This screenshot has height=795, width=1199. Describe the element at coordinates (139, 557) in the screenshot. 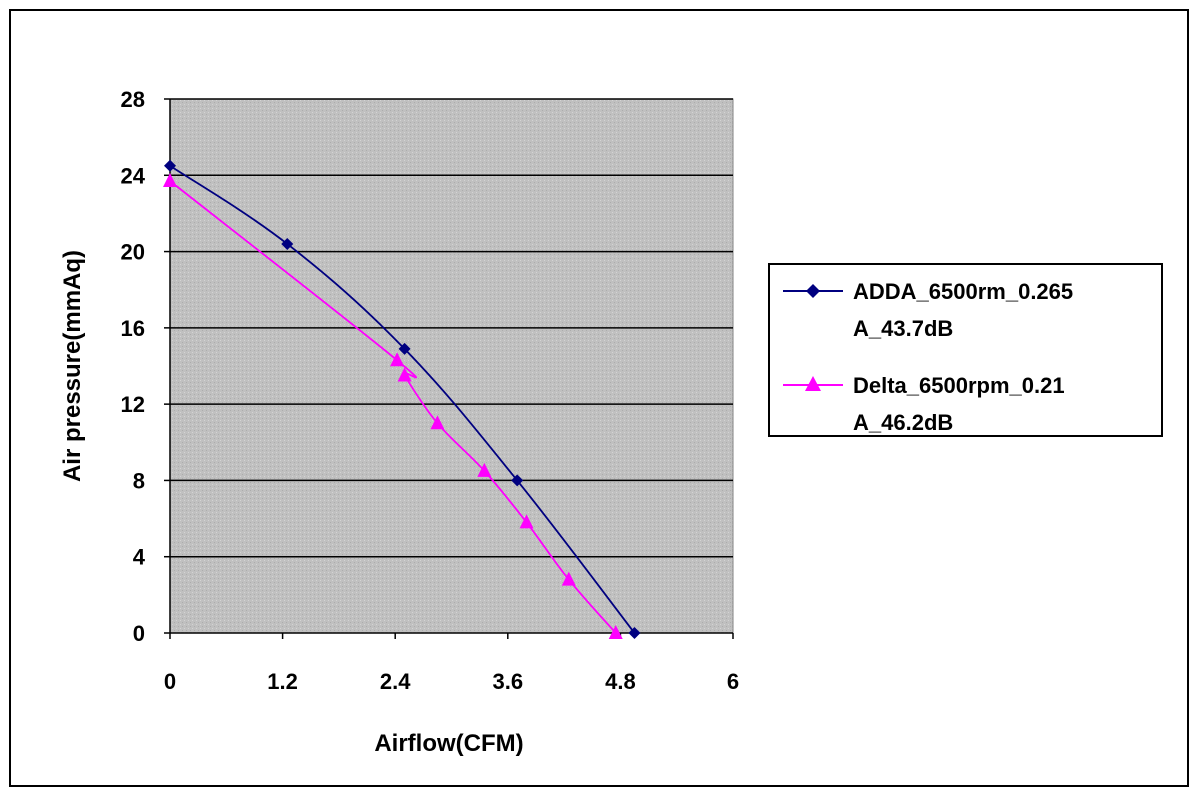

I see `y-tick-label-1: 4` at that location.